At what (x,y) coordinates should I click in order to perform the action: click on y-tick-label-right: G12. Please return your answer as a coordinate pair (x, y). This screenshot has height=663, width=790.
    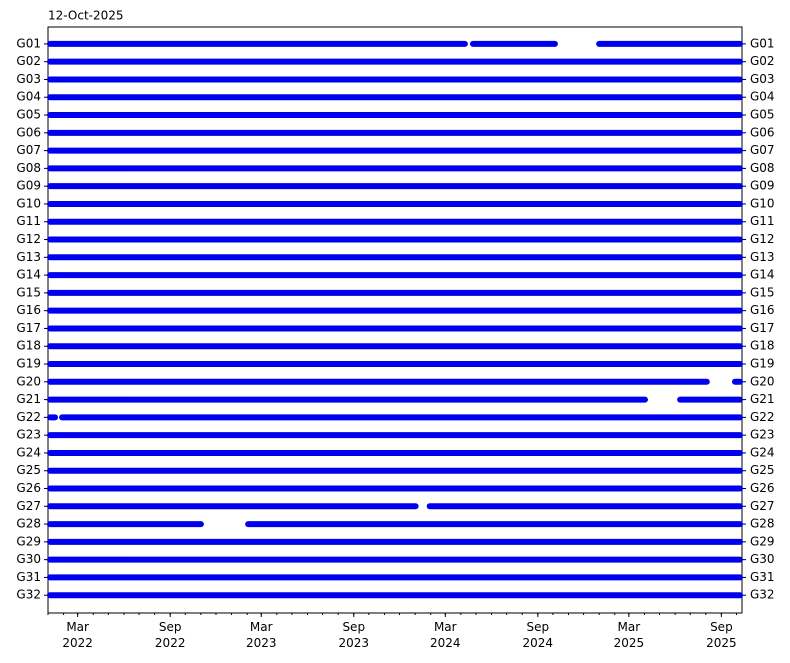
    Looking at the image, I should click on (762, 239).